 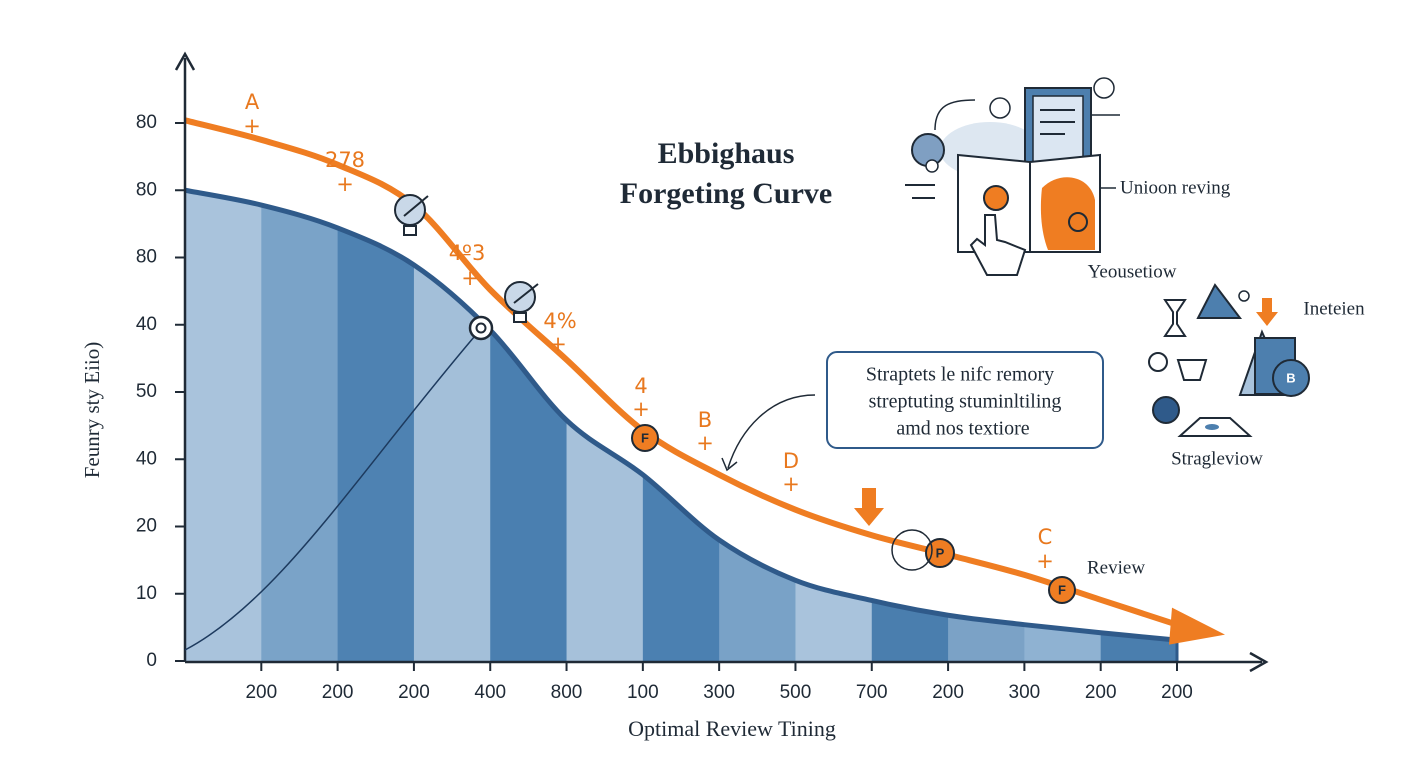 I want to click on x-tick-label: 500, so click(x=796, y=692).